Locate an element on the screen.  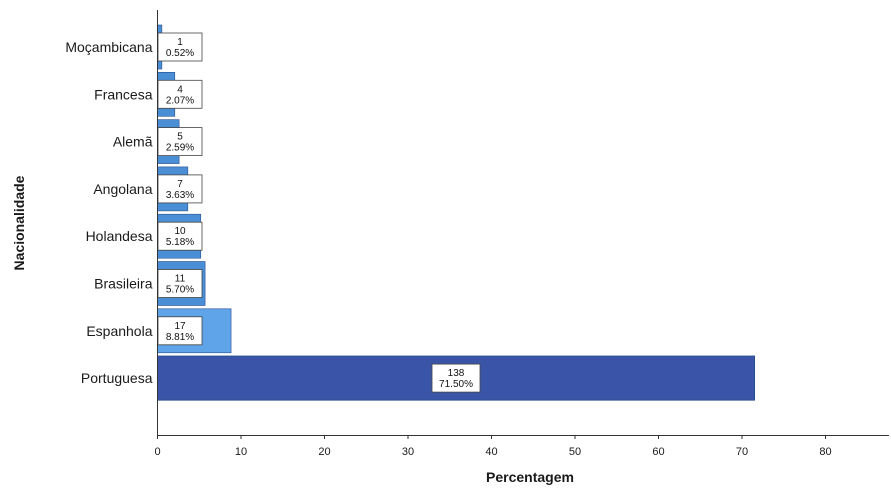
x-tick-label-70: 70 is located at coordinates (742, 452).